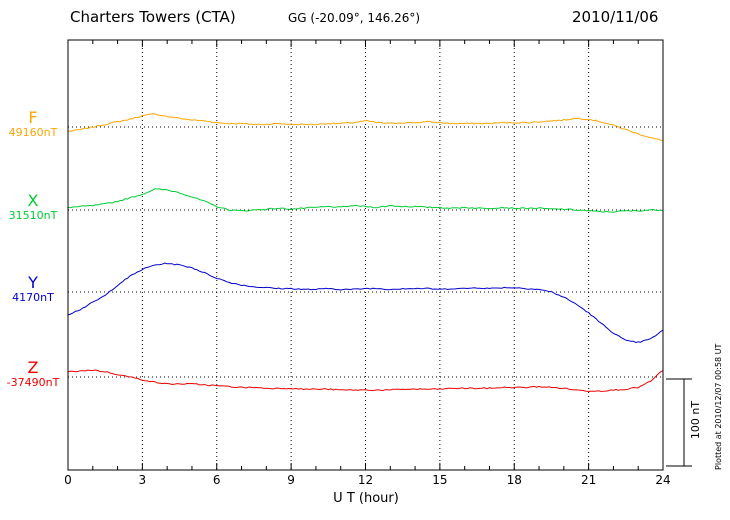 Image resolution: width=730 pixels, height=520 pixels. What do you see at coordinates (366, 498) in the screenshot?
I see `x-axis-label: U T (hour)` at bounding box center [366, 498].